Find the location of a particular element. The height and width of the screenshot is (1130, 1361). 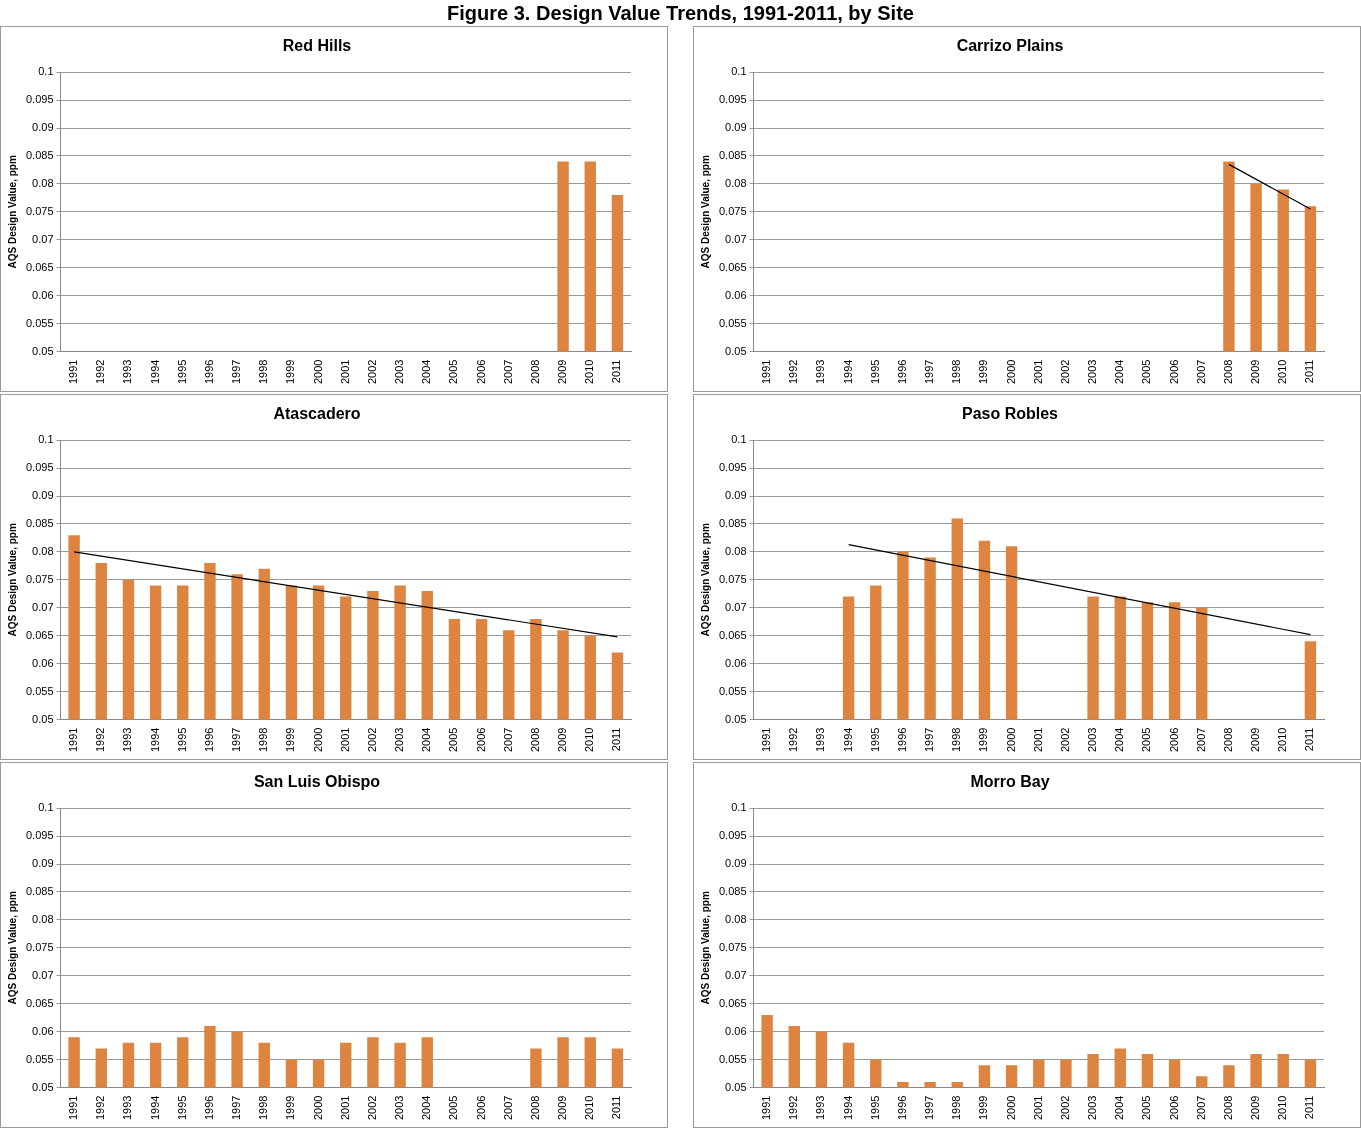

x-tick-label: 2005 is located at coordinates (453, 740).